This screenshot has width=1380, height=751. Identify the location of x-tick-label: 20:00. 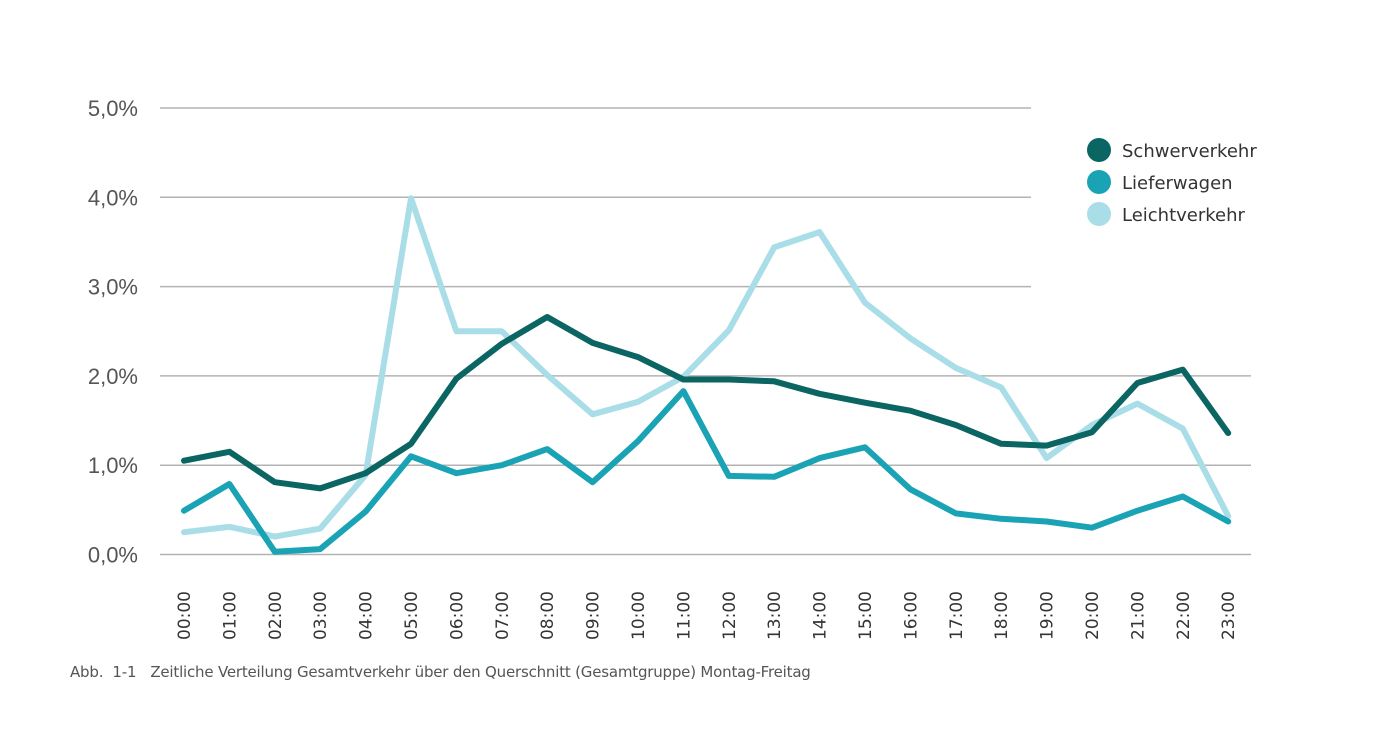
(1093, 615).